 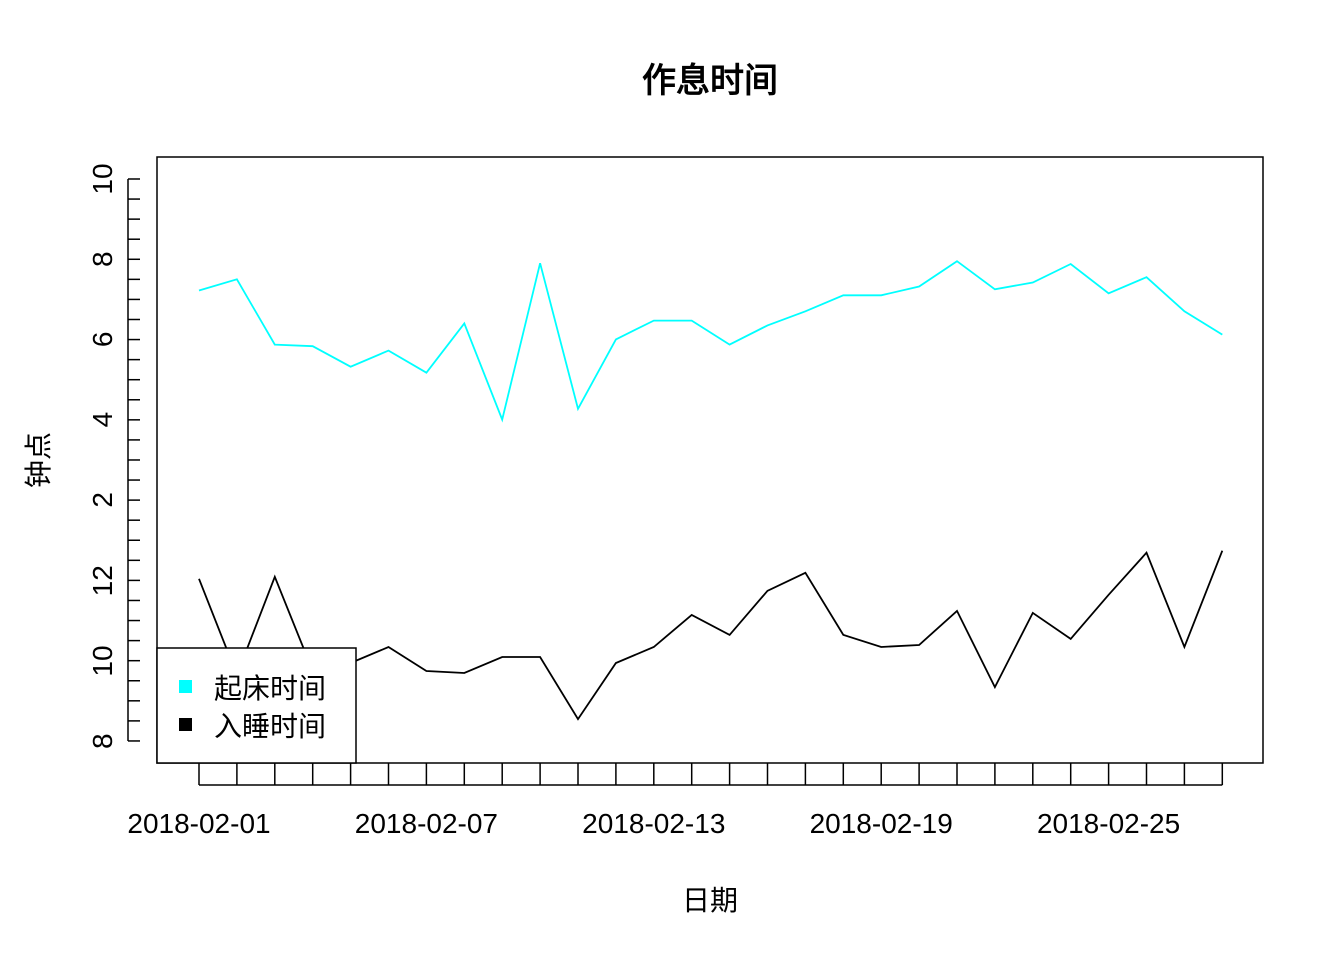 What do you see at coordinates (102, 420) in the screenshot?
I see `y-tick-label: 4` at bounding box center [102, 420].